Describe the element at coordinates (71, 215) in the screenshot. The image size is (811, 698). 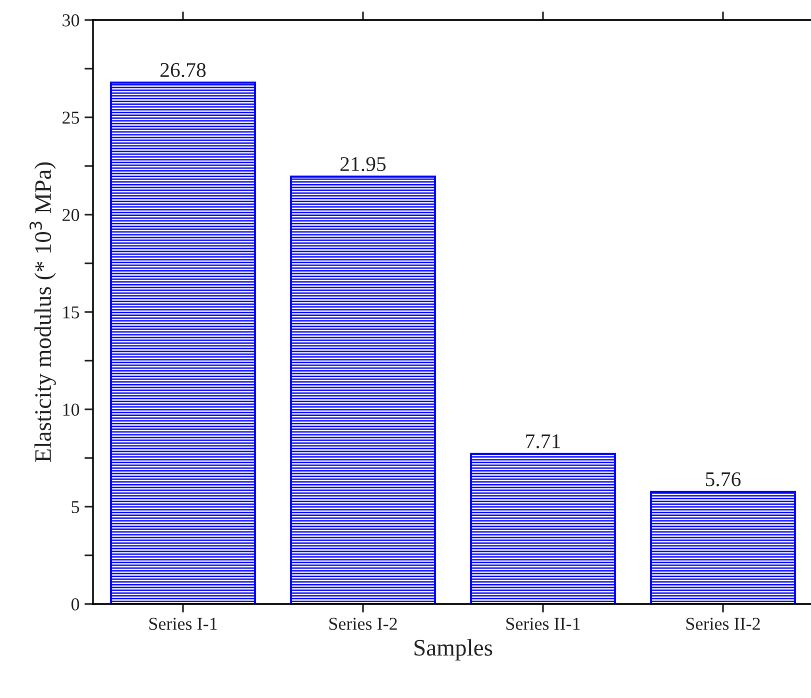
I see `y-tick-label: 20` at that location.